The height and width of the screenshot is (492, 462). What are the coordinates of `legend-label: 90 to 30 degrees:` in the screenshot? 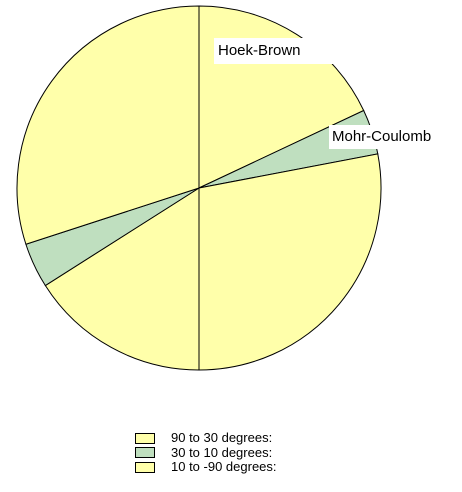 It's located at (222, 438).